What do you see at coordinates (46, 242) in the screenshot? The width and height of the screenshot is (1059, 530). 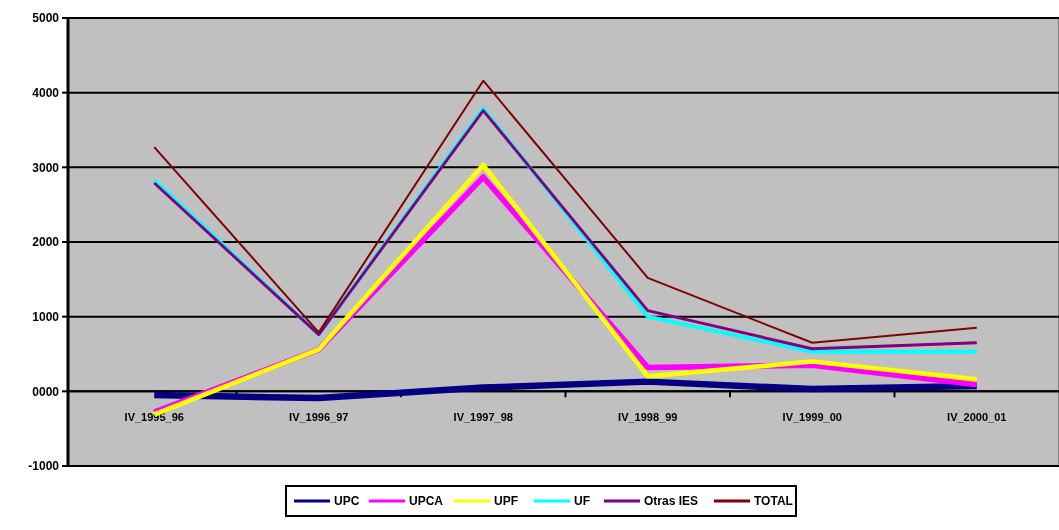 I see `y-tick-label: 2000` at bounding box center [46, 242].